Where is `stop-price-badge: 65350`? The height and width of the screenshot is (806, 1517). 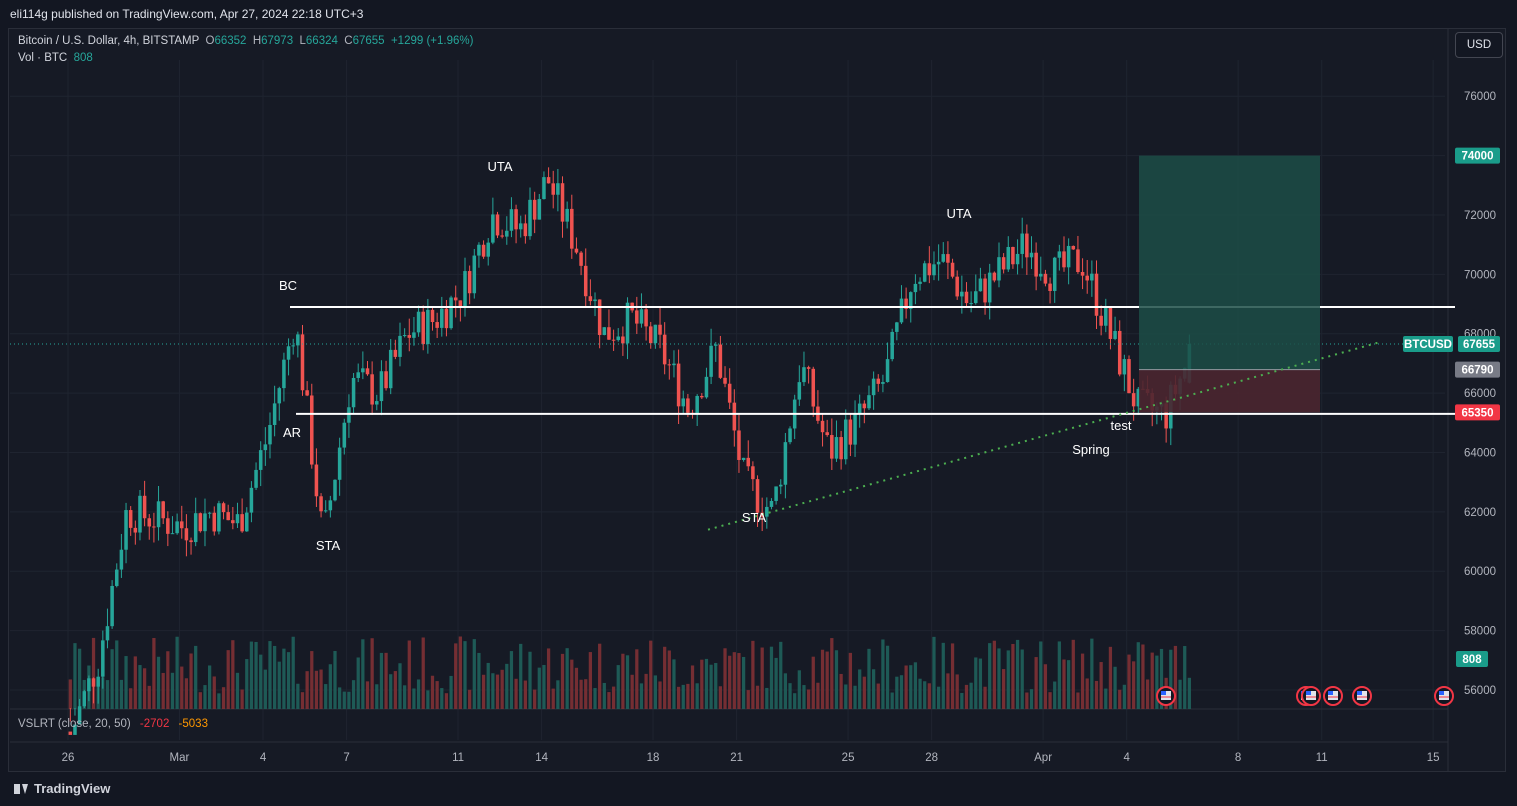 stop-price-badge: 65350 is located at coordinates (1478, 413).